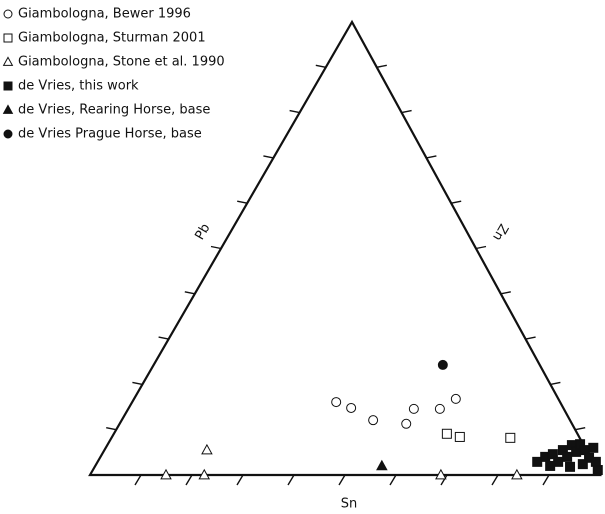 The height and width of the screenshot is (514, 605). What do you see at coordinates (78, 86) in the screenshot?
I see `legend-label: de Vries, this work` at bounding box center [78, 86].